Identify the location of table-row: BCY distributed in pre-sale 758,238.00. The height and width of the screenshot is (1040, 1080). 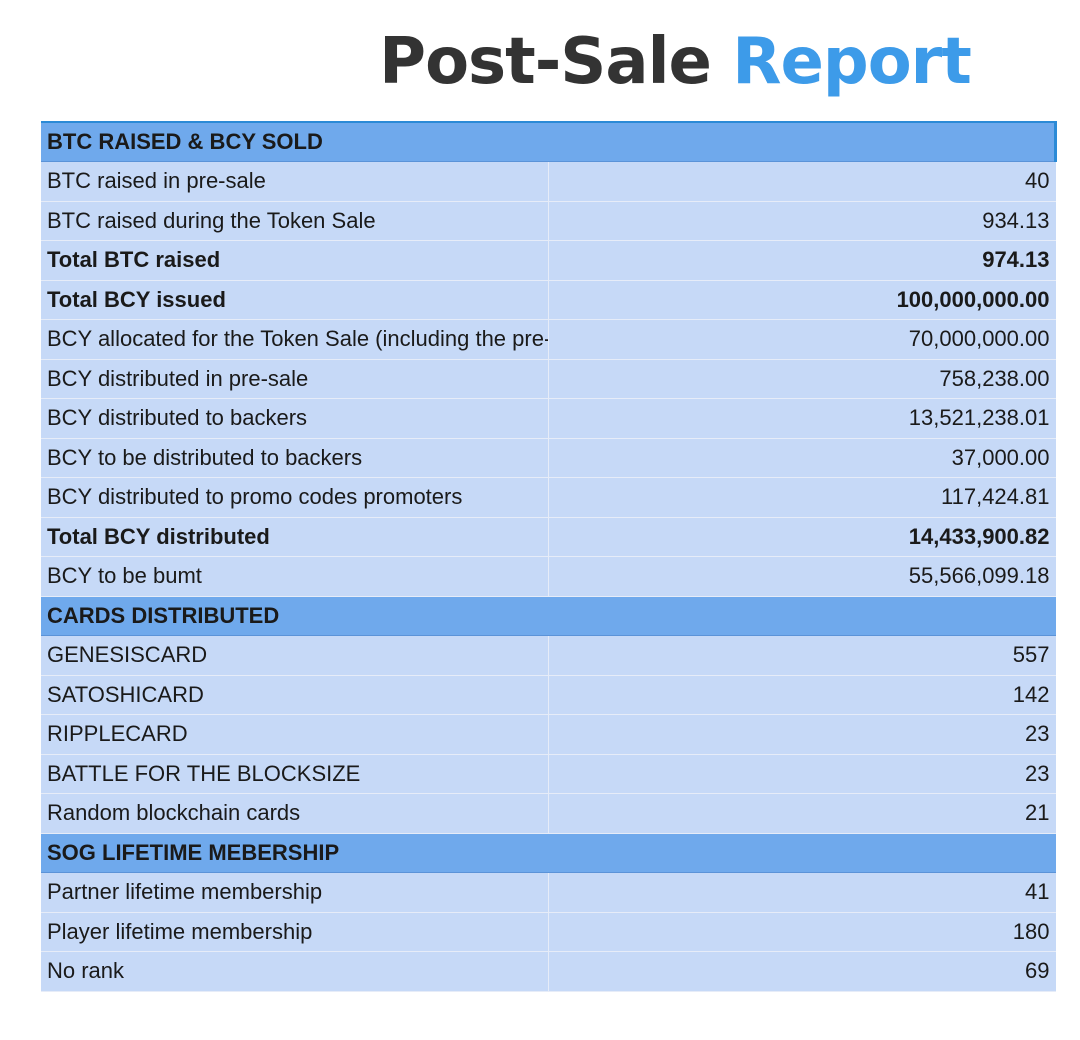
(548, 379).